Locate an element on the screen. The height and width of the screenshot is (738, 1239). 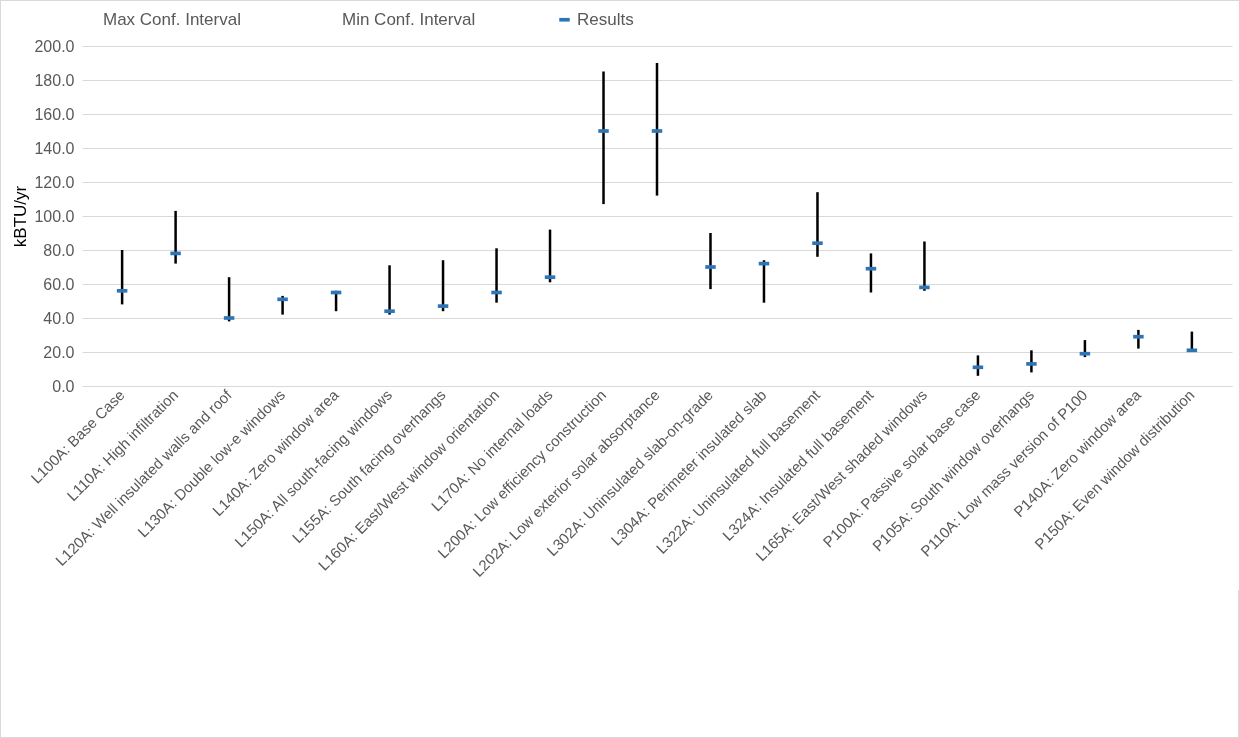
y-tick-label: 200.0 is located at coordinates (54, 46).